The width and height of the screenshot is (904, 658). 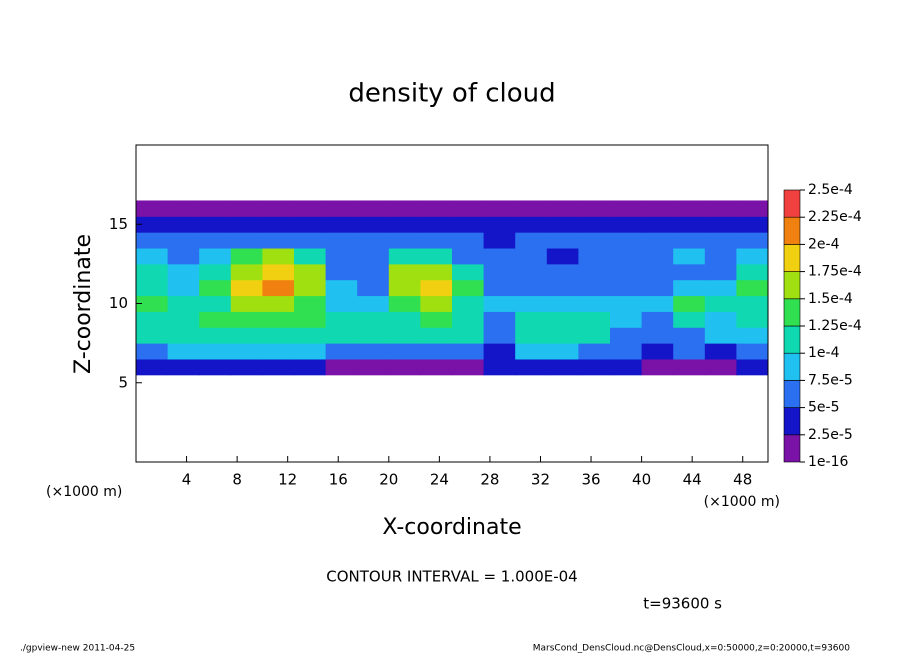 I want to click on x-tick-label: 24, so click(x=439, y=480).